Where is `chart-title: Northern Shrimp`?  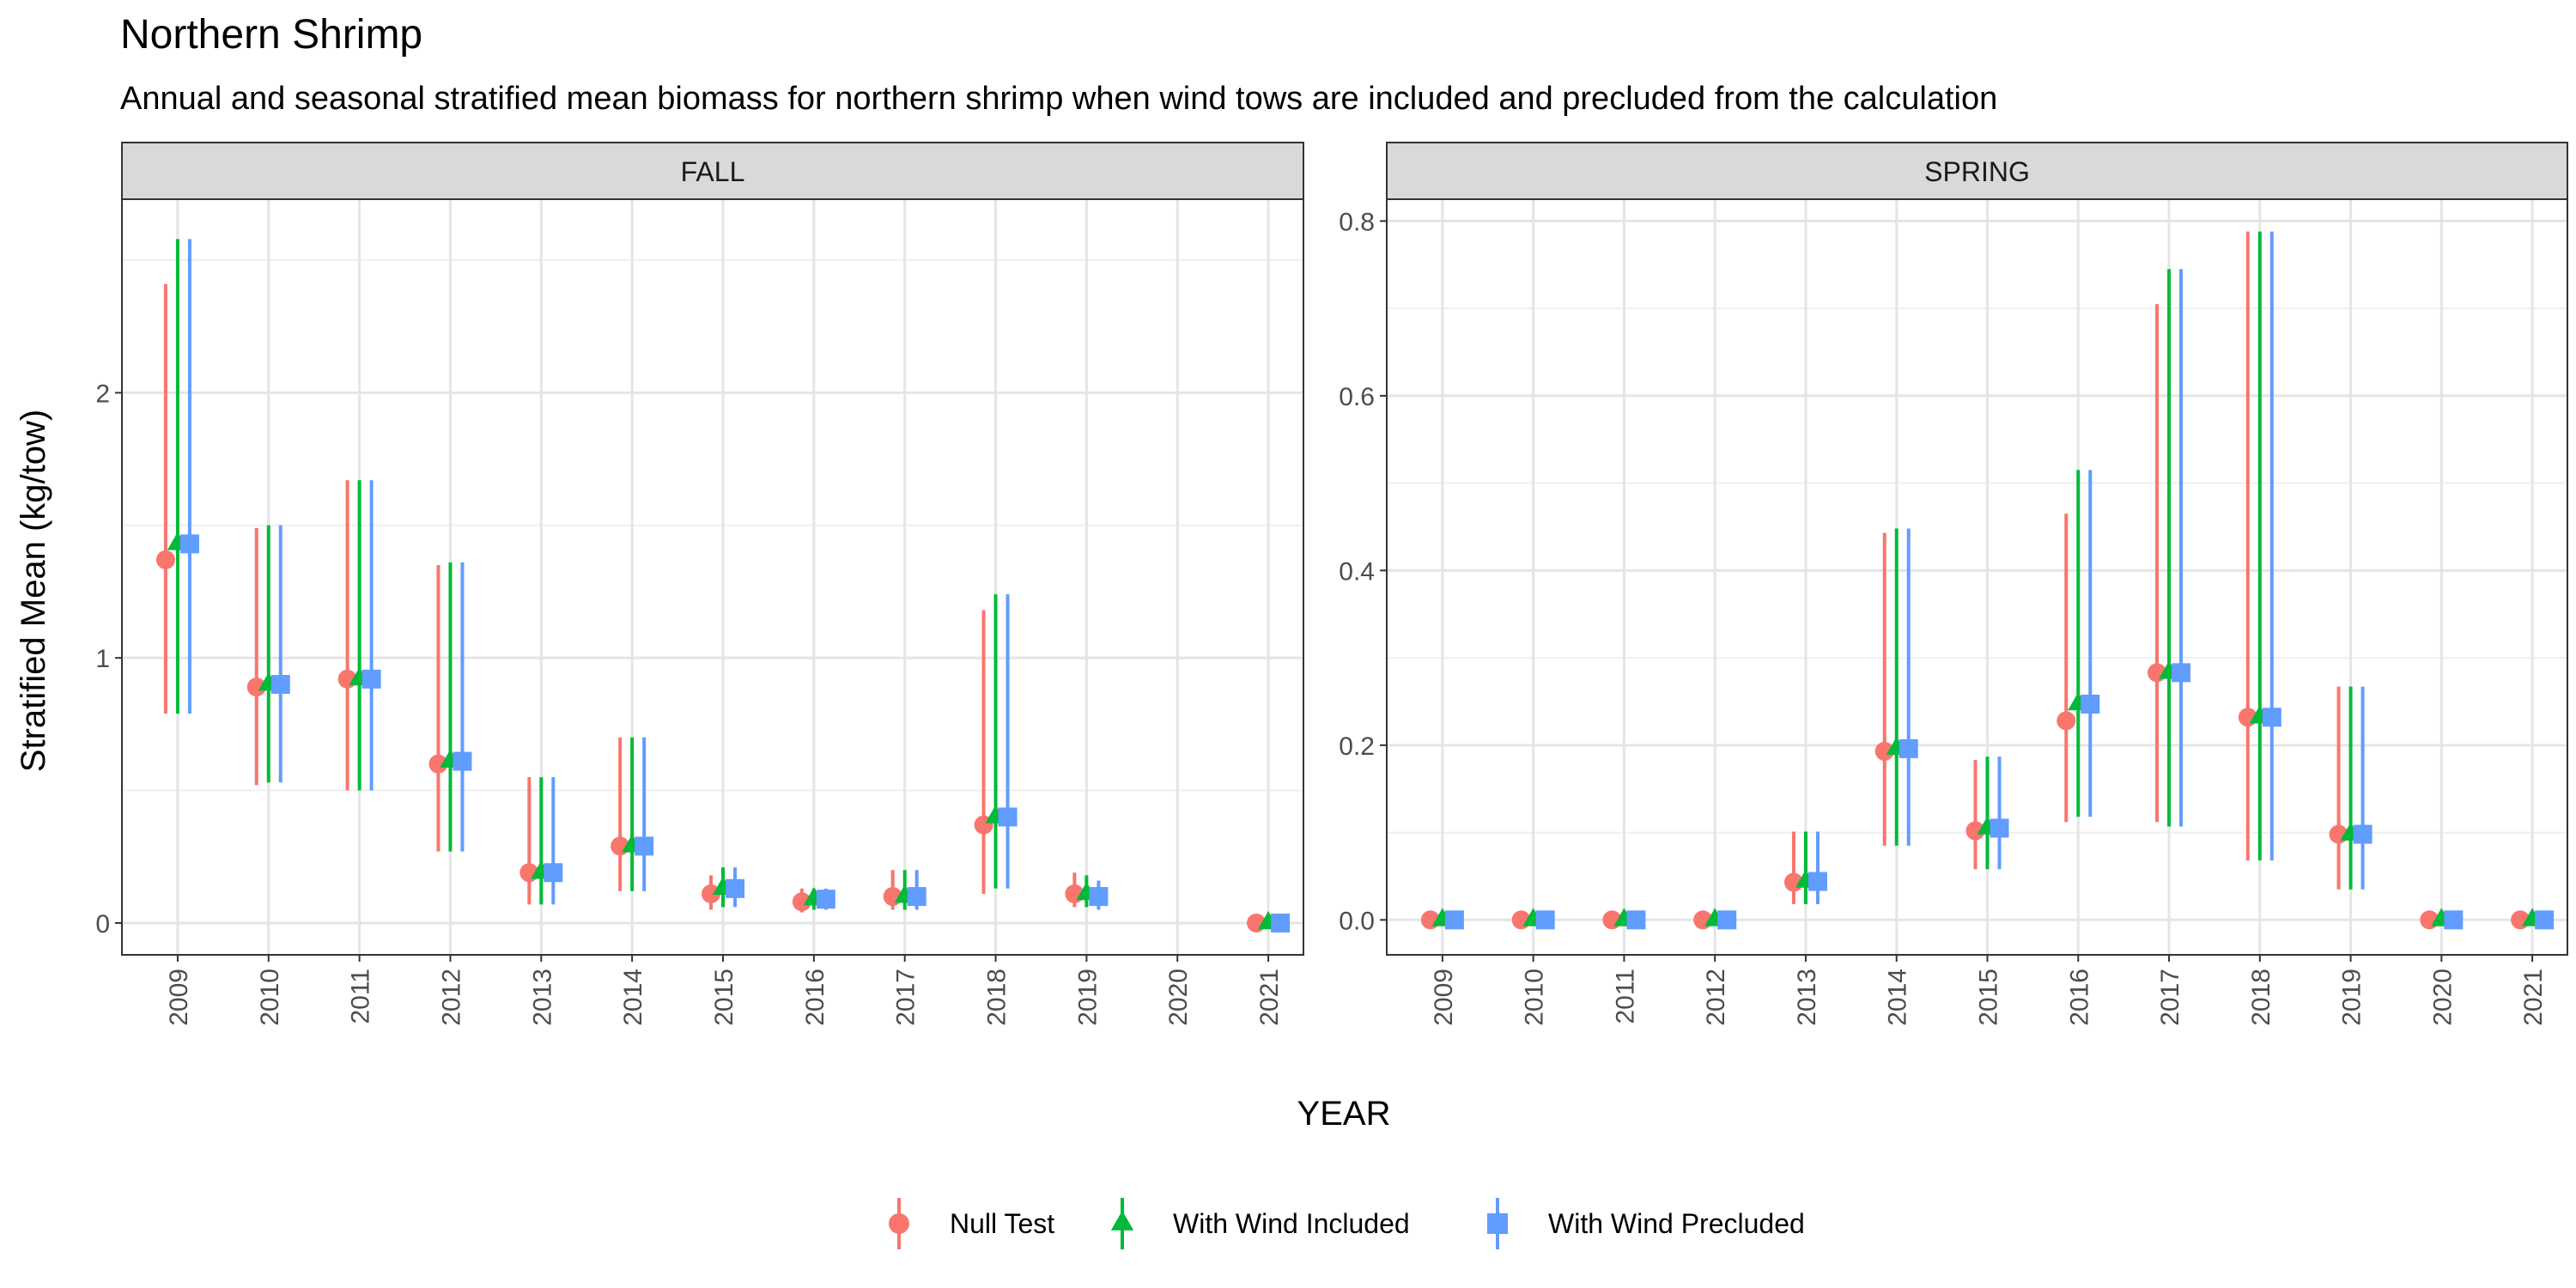
chart-title: Northern Shrimp is located at coordinates (271, 35).